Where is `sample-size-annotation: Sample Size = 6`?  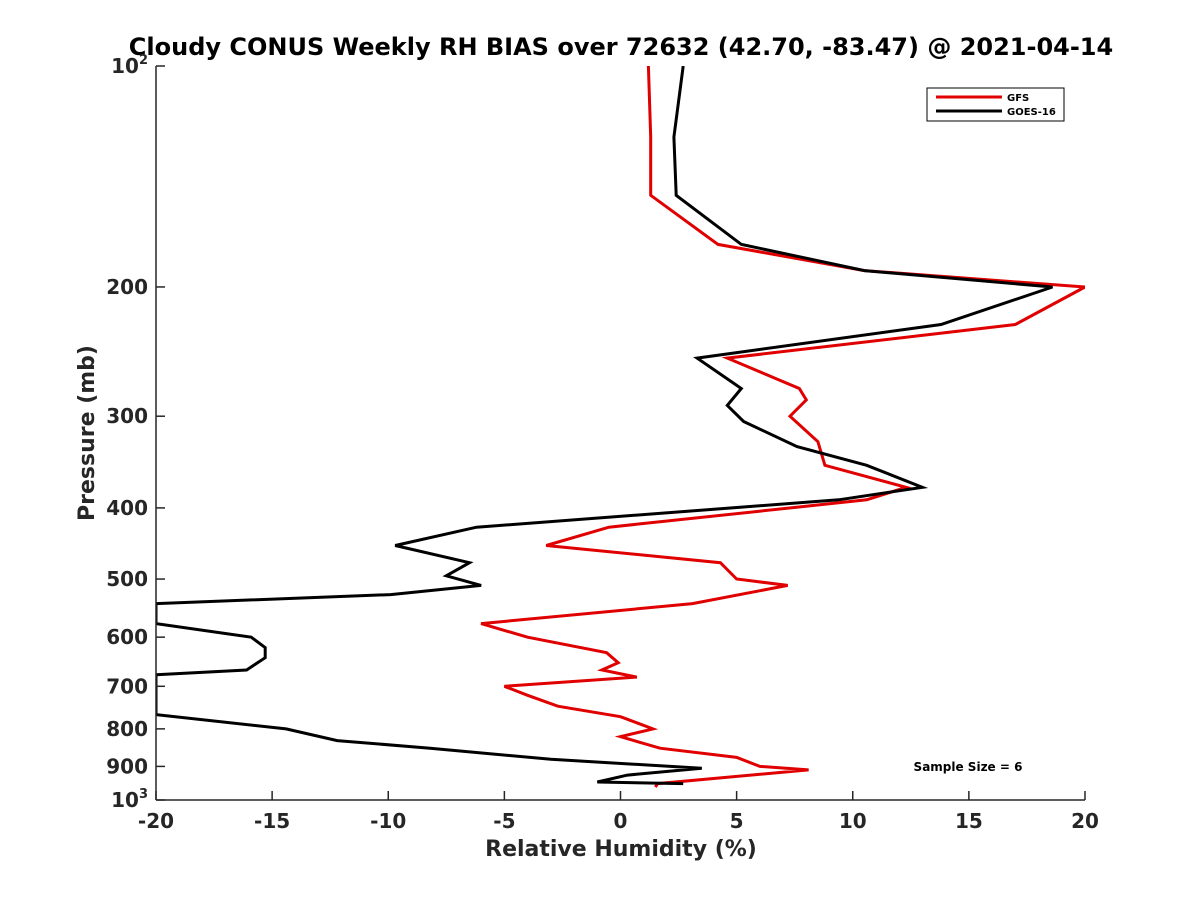 sample-size-annotation: Sample Size = 6 is located at coordinates (968, 767).